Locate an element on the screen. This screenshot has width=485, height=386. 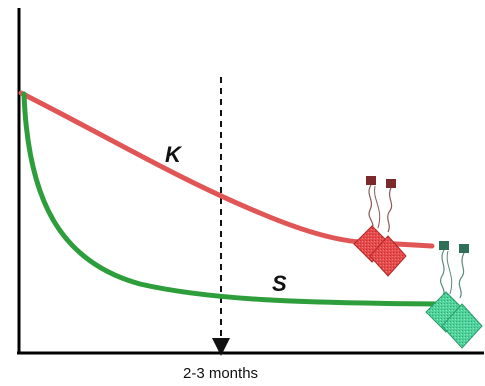
red-chip-molecule-icon is located at coordinates (380, 226).